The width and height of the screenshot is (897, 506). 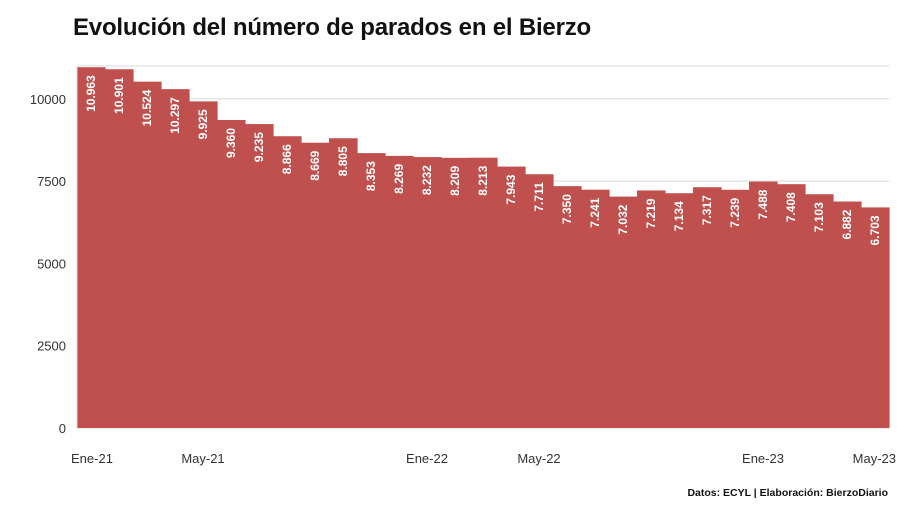 What do you see at coordinates (315, 165) in the screenshot?
I see `data-label: 8.669` at bounding box center [315, 165].